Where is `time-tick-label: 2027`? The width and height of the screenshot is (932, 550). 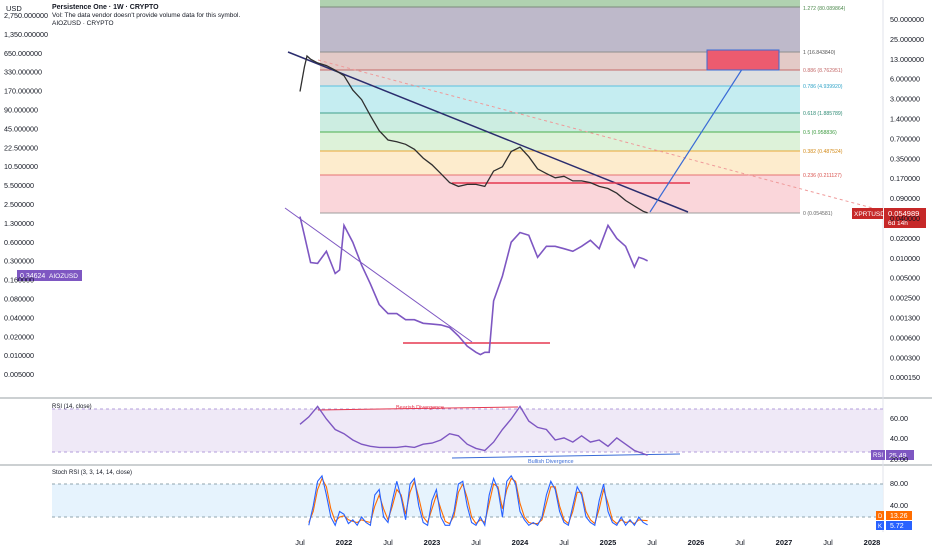 time-tick-label: 2027 is located at coordinates (784, 542).